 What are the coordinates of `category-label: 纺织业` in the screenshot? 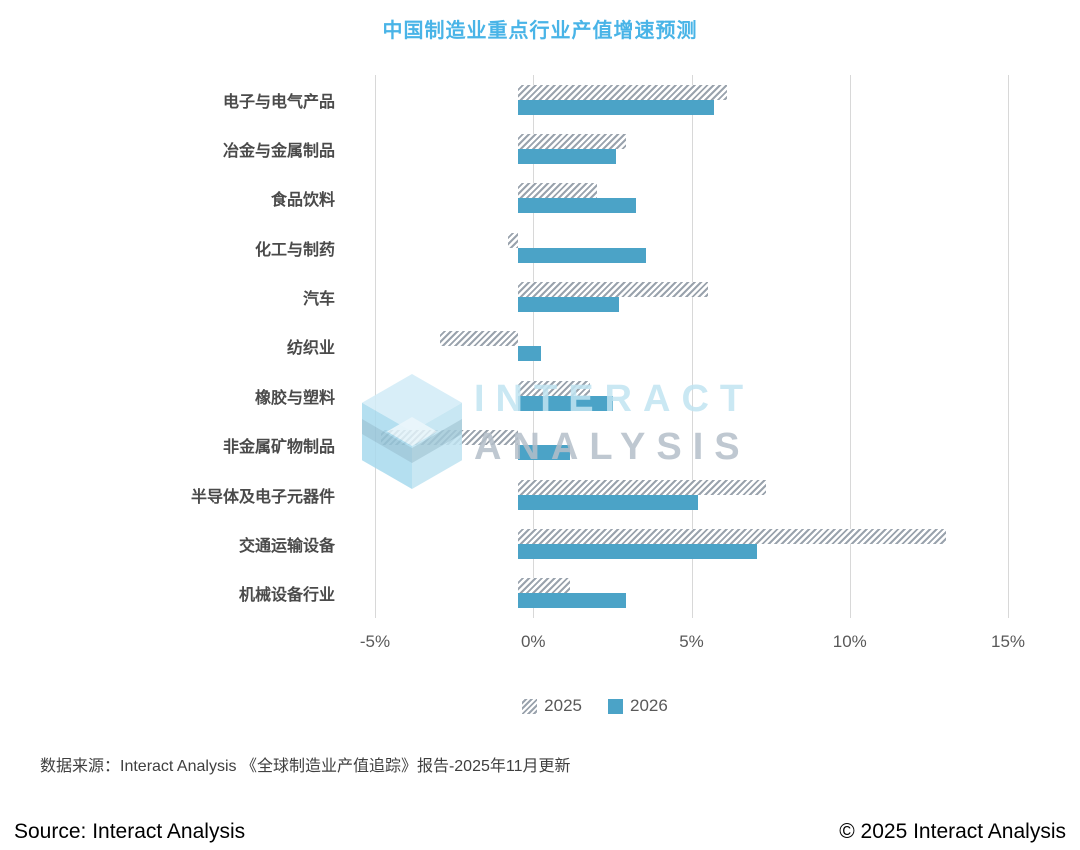 It's located at (310, 349).